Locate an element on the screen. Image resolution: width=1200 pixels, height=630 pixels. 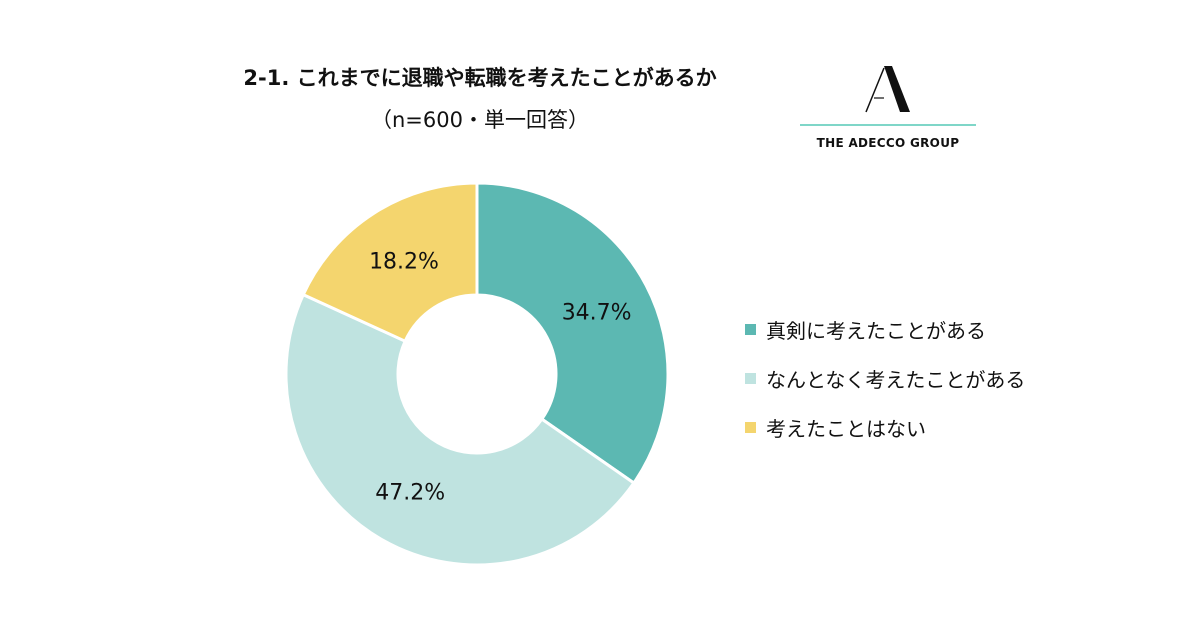
legend-label: なんとなく考えたことがある is located at coordinates (896, 380).